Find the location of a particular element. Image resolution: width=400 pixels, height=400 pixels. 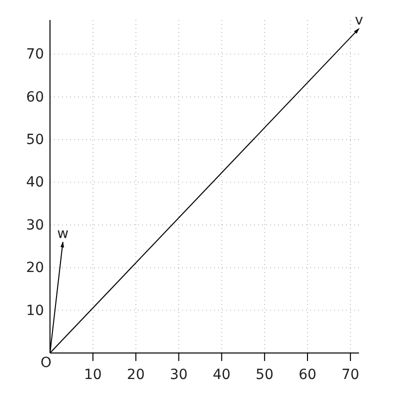

x-tick-label: 30 is located at coordinates (179, 374).